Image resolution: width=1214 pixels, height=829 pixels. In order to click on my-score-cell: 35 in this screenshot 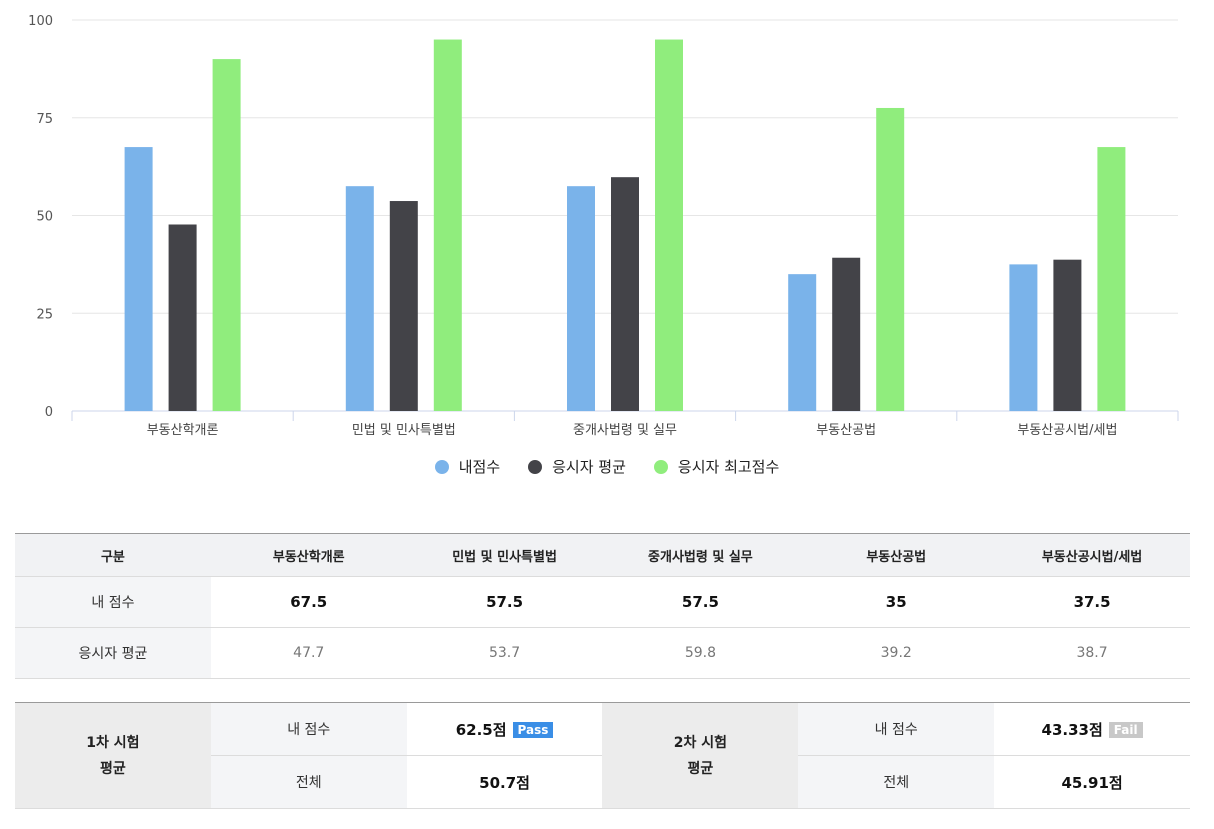, I will do `click(896, 602)`.